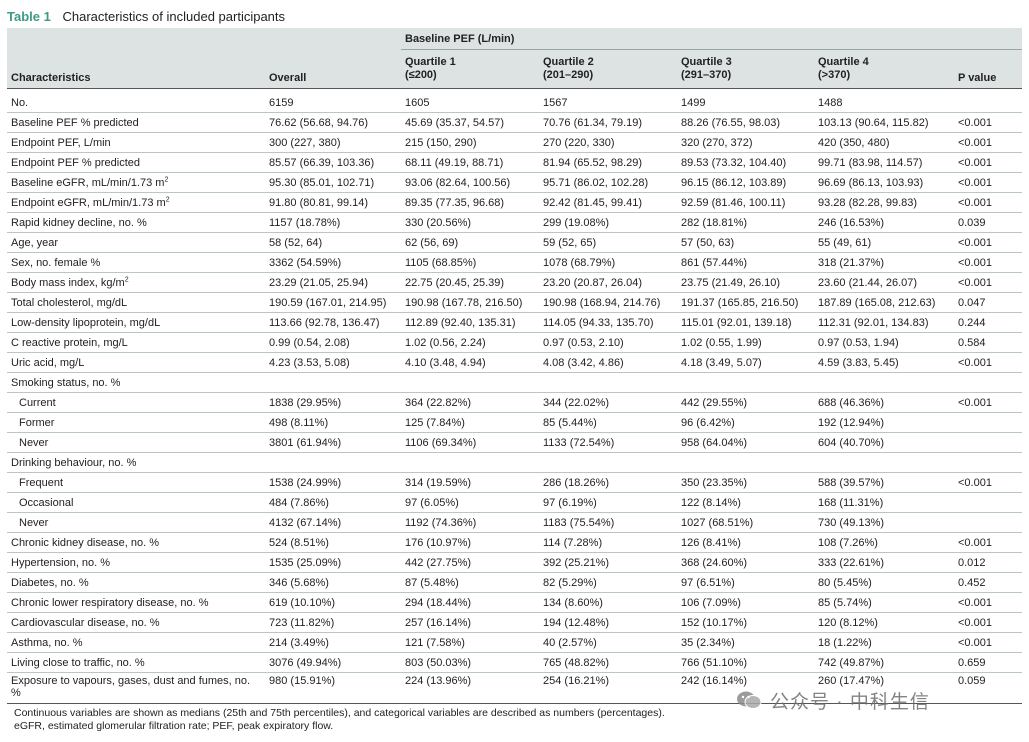 This screenshot has width=1029, height=742. What do you see at coordinates (333, 202) in the screenshot?
I see `cell-overall: 91.80 (80.81, 99.14)` at bounding box center [333, 202].